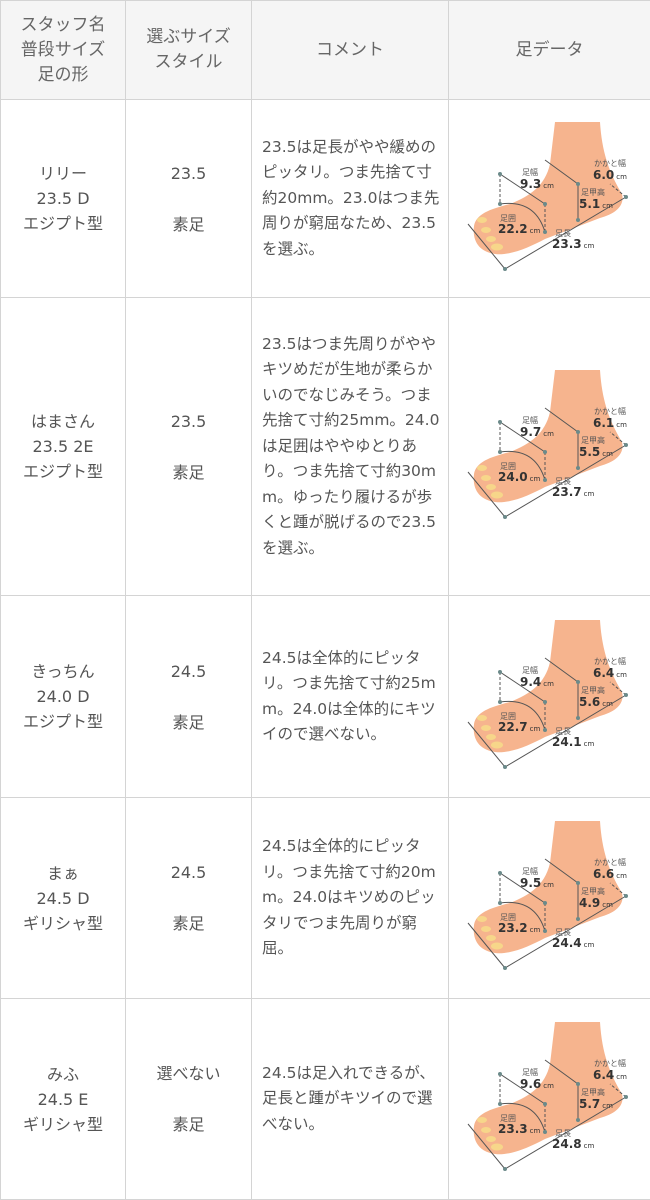 The width and height of the screenshot is (650, 1200). I want to click on measurement: 9.6, so click(530, 1084).